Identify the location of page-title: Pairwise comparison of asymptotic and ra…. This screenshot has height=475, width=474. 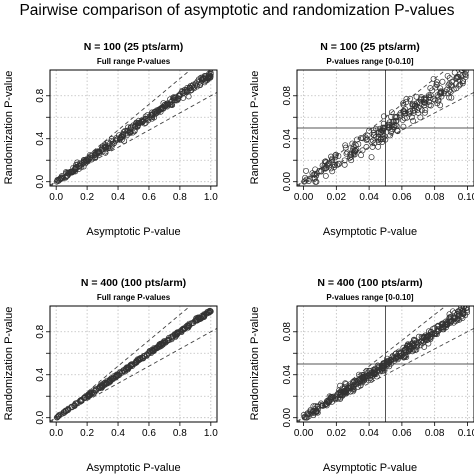
(237, 10).